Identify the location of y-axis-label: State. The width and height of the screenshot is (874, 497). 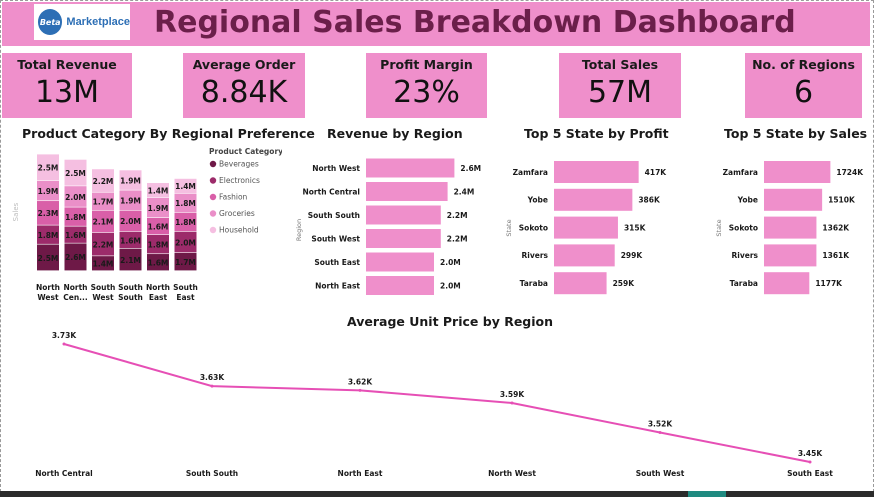
(509, 227).